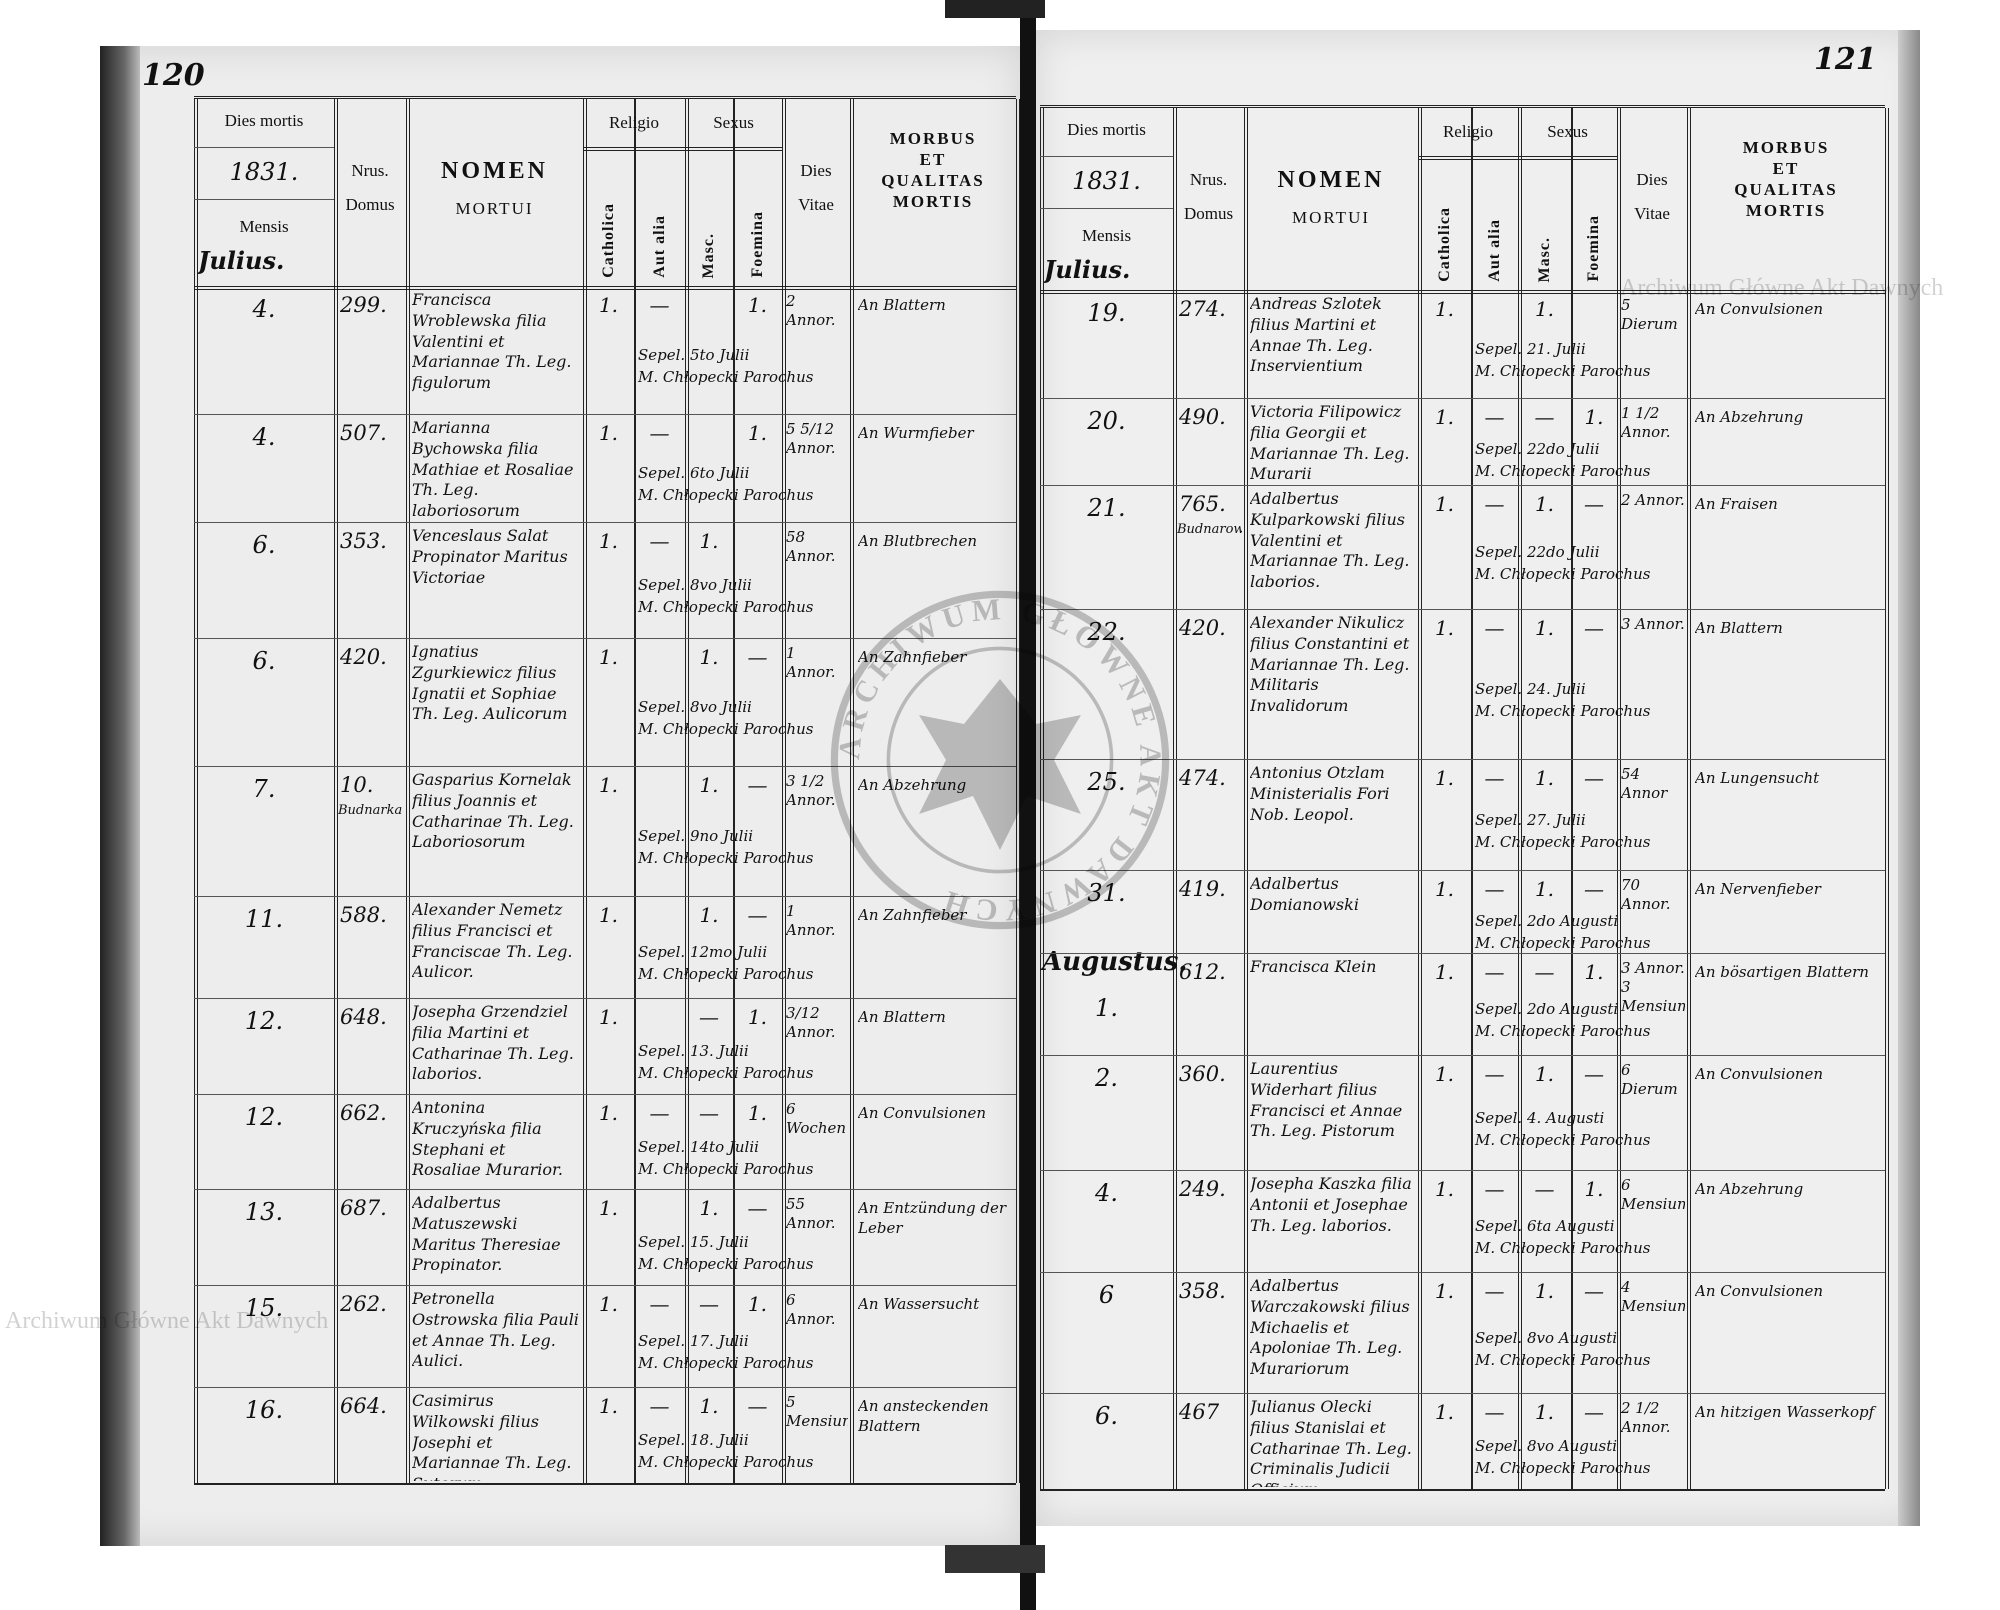 The height and width of the screenshot is (1610, 2000). I want to click on cause-of-death: An Nervenfieber, so click(1758, 889).